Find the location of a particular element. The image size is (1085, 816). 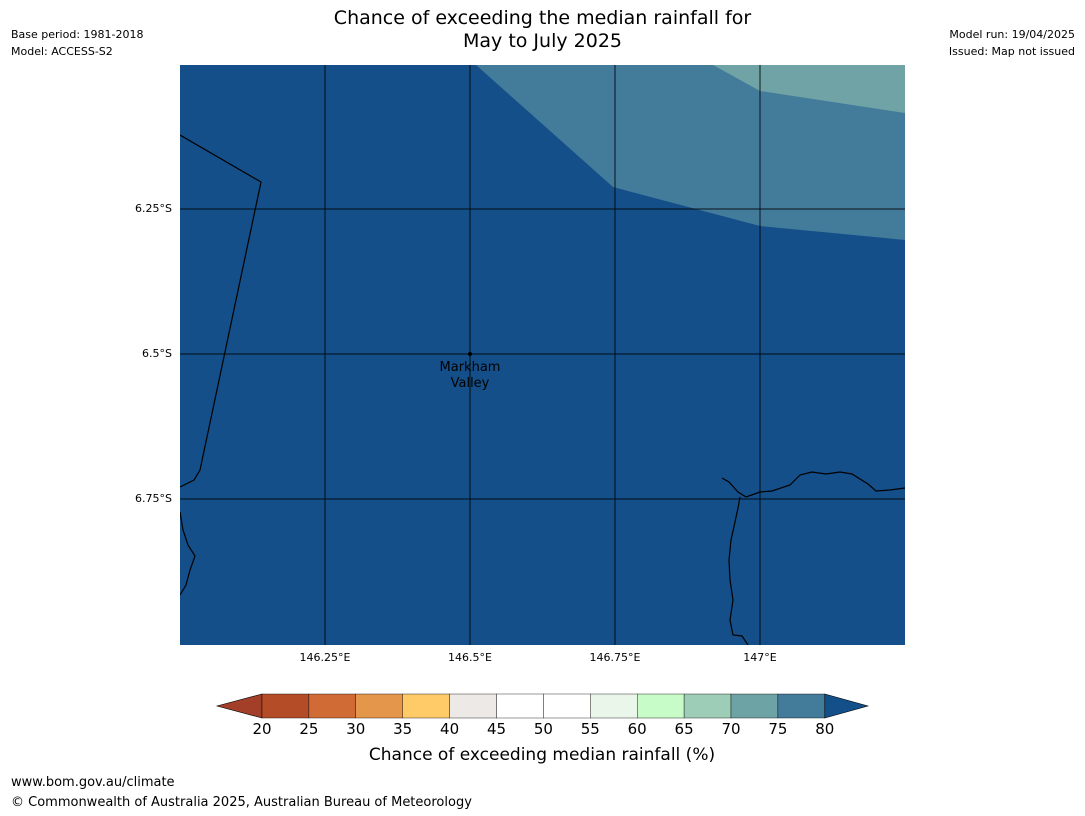

colorbar-tick-45: 45 is located at coordinates (496, 729).